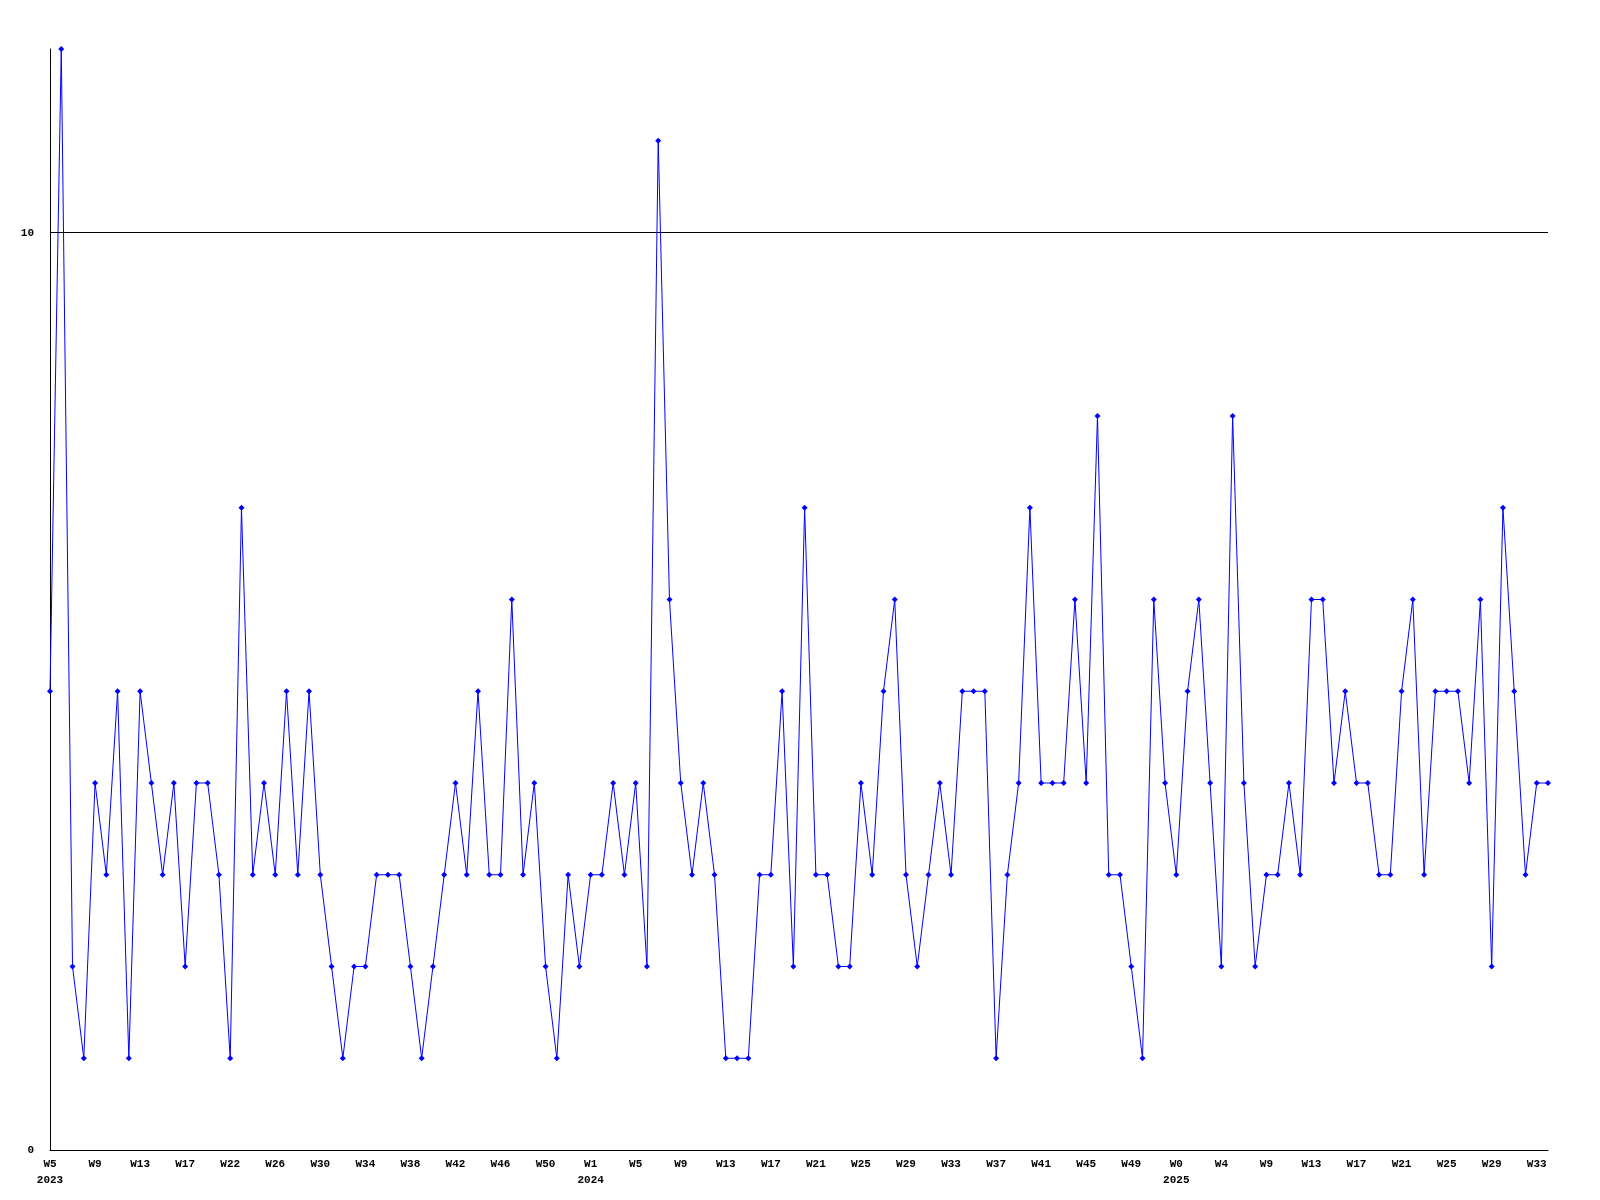 The height and width of the screenshot is (1200, 1600). I want to click on x-tick-label: W42, so click(455, 1164).